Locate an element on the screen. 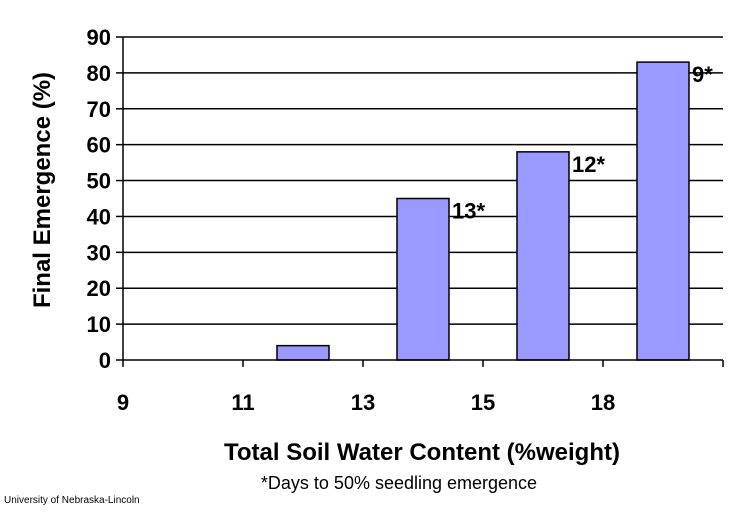  chart-footnote: *Days to 50% seedling emergence is located at coordinates (399, 483).